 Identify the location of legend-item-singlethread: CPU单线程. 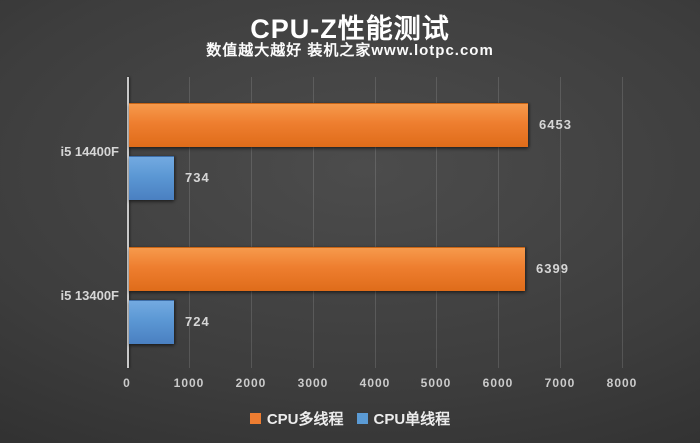
(403, 418).